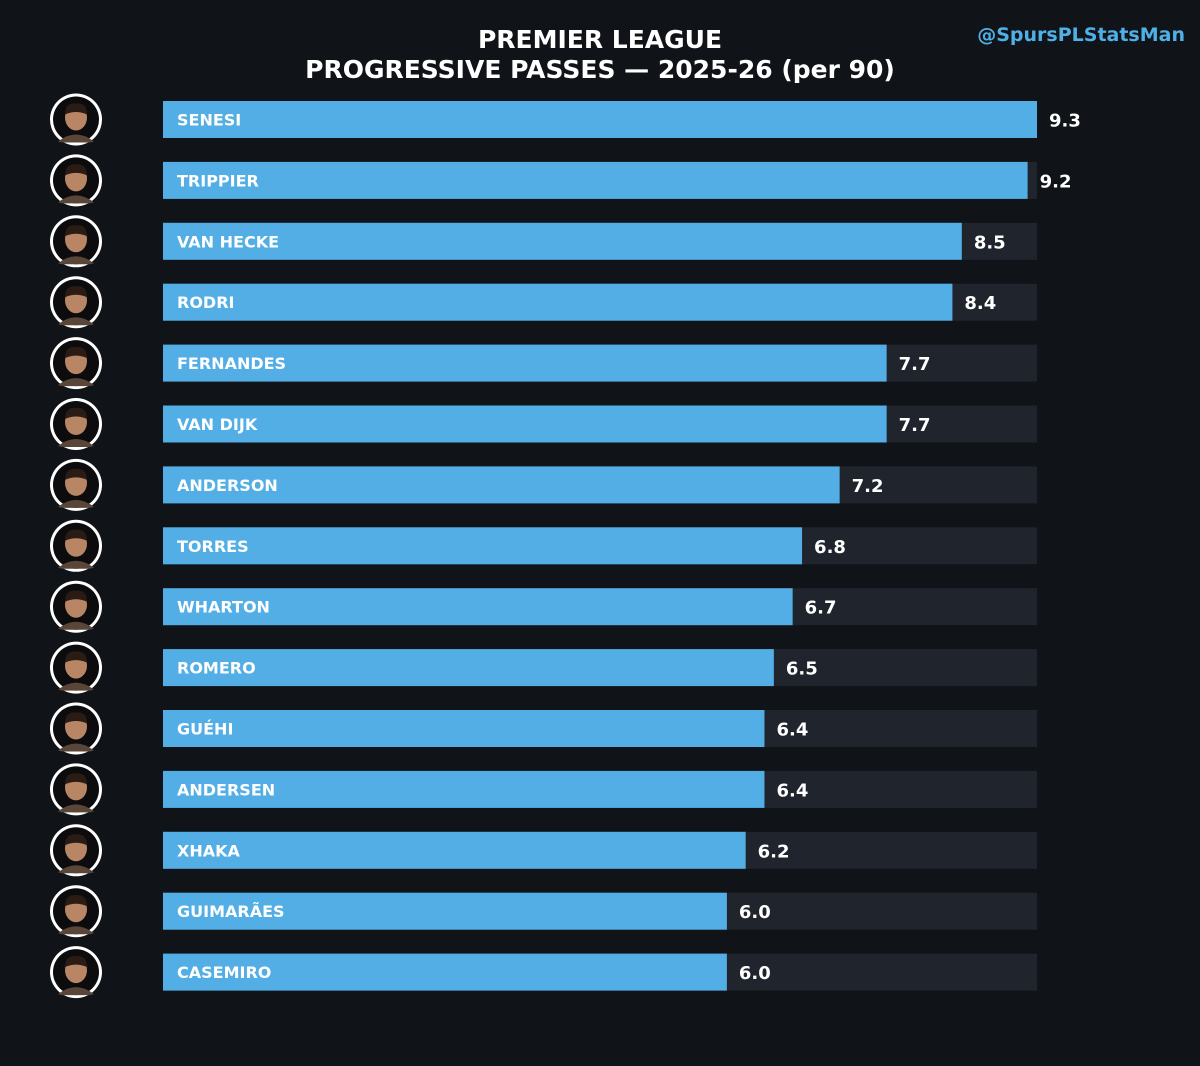  I want to click on bar-value-label: 9.2, so click(1056, 181).